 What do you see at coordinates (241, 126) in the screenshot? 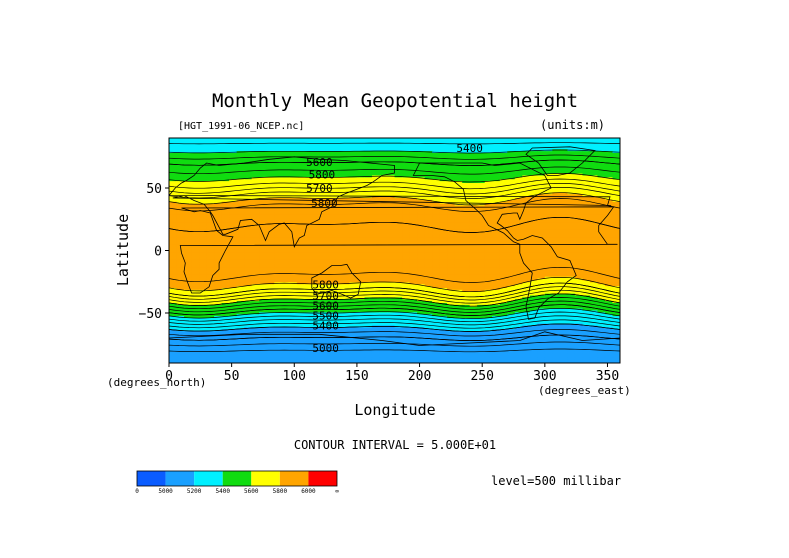
I see `source-file-label: [HGT_1991-06_NCEP.nc]` at bounding box center [241, 126].